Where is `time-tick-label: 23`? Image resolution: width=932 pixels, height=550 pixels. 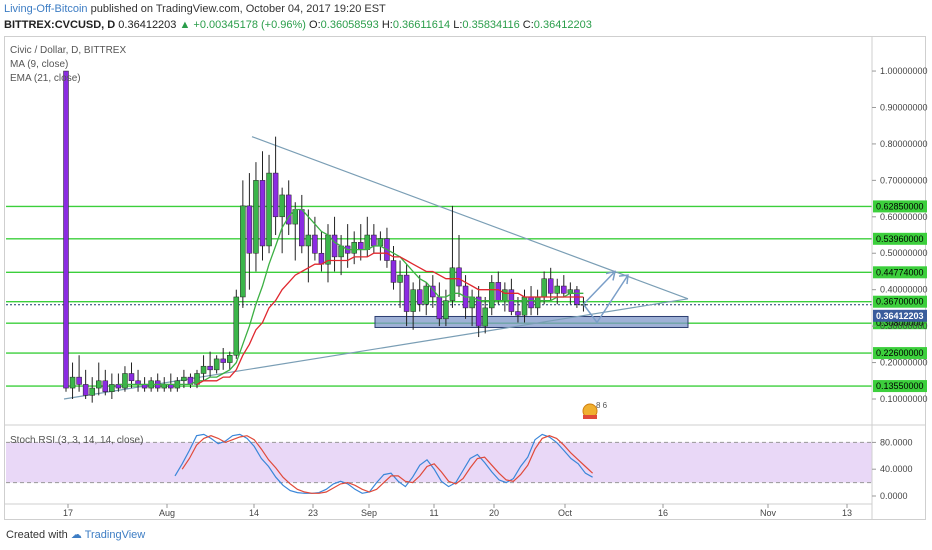
time-tick-label: 23 is located at coordinates (313, 513).